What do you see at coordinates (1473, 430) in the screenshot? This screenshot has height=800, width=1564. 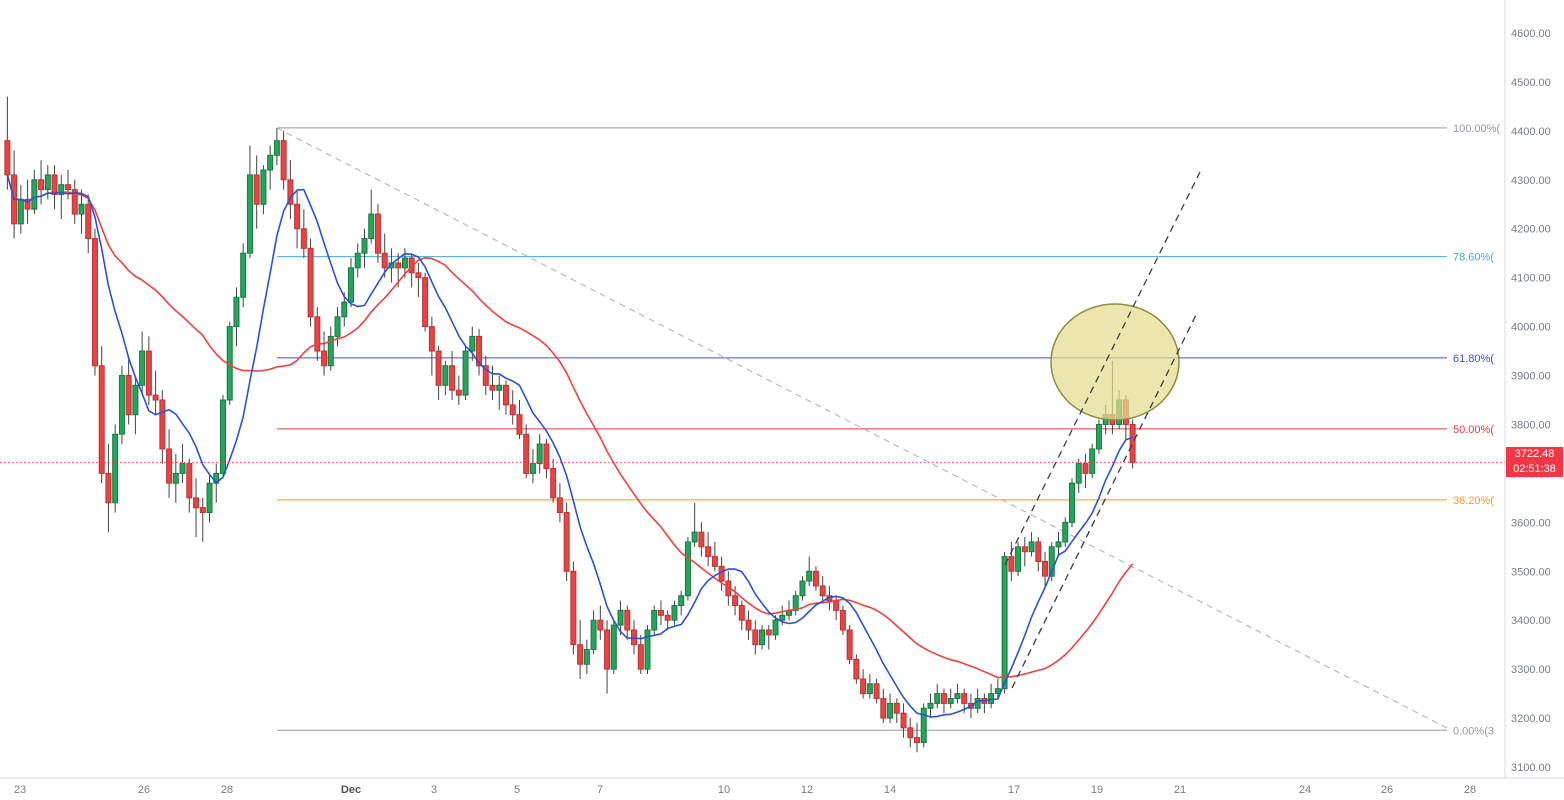 I see `fib-level-label: 50.00%(` at bounding box center [1473, 430].